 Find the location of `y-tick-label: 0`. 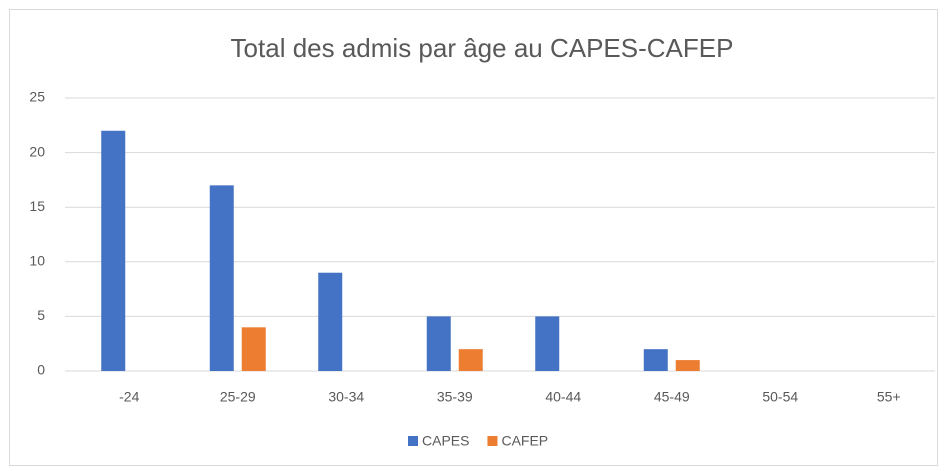

y-tick-label: 0 is located at coordinates (41, 370).